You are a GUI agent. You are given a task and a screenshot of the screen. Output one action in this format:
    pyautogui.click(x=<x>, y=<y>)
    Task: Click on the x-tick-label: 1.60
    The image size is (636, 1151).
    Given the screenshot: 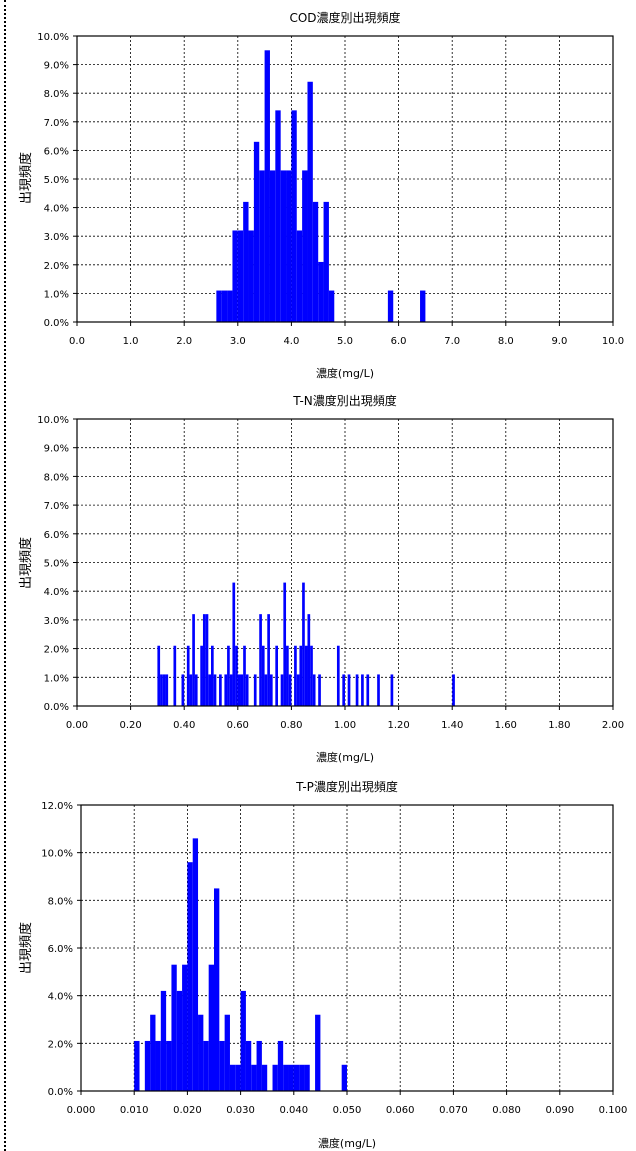 What is the action you would take?
    pyautogui.click(x=506, y=725)
    